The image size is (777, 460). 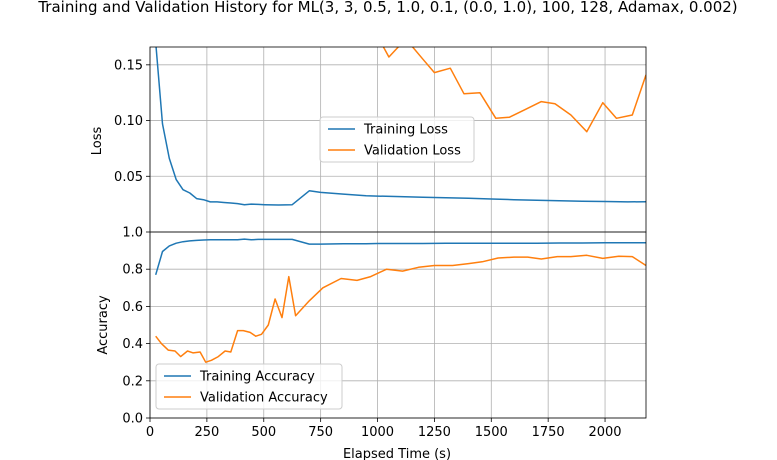 I want to click on legend-loss, so click(x=397, y=139).